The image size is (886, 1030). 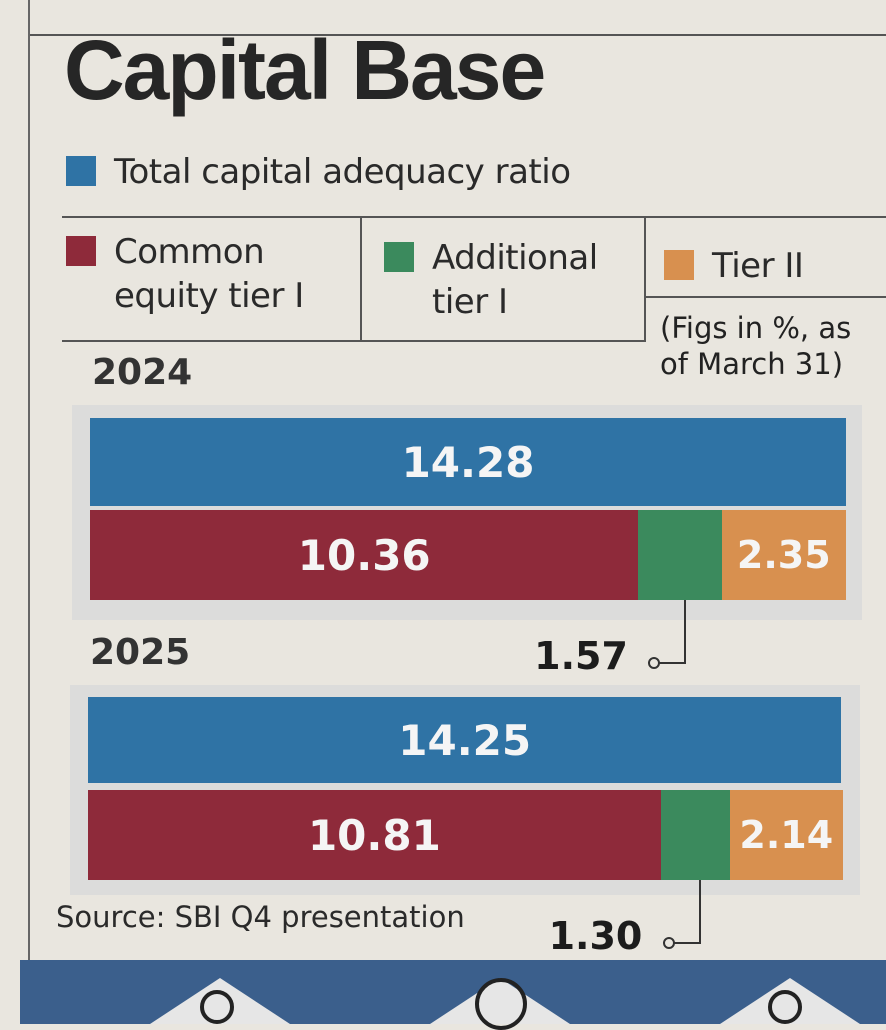 I want to click on bar-cet1-2024: 10.36, so click(x=364, y=555).